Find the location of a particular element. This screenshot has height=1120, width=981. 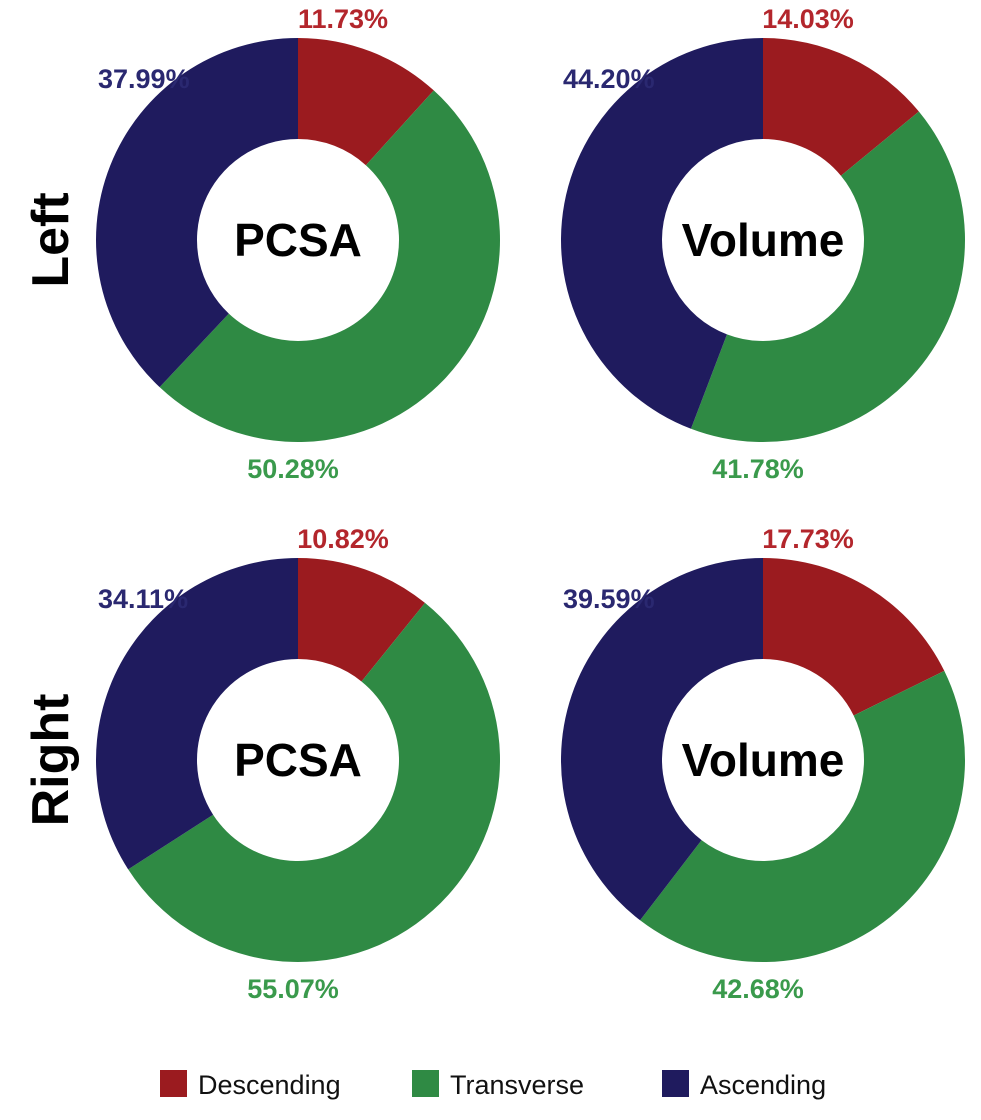

data-label-descending: 17.73% is located at coordinates (808, 539).